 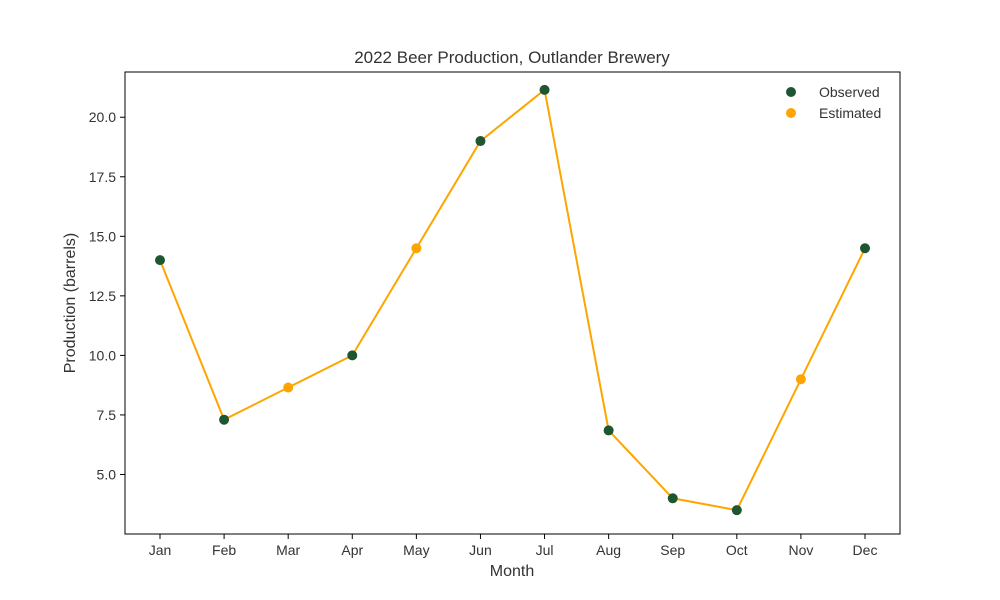 I want to click on x-tick-label: Jan, so click(x=160, y=550).